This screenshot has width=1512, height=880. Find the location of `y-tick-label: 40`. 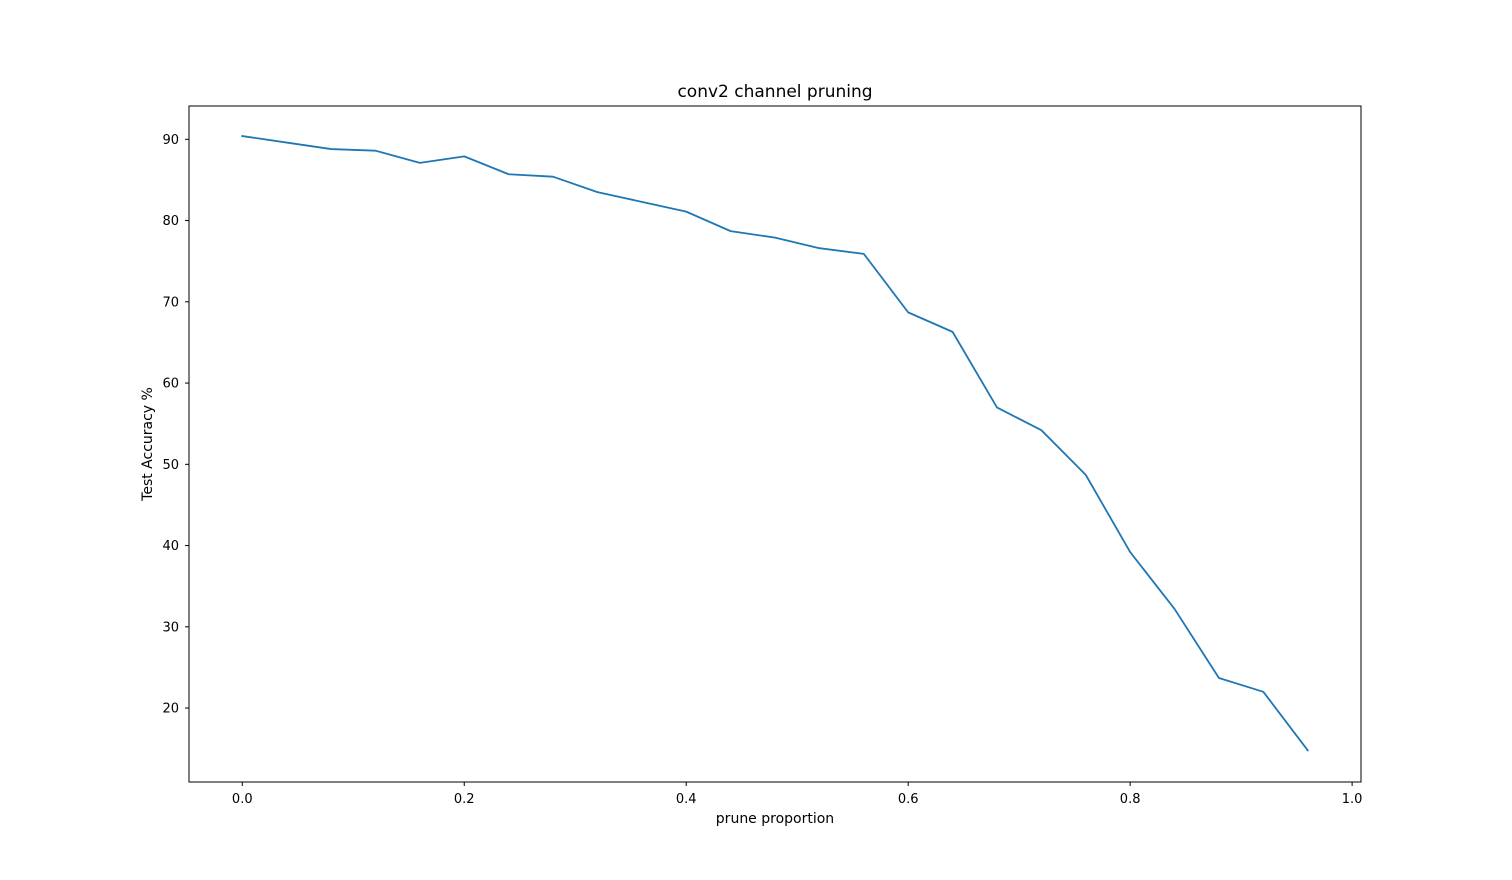

y-tick-label: 40 is located at coordinates (170, 546).